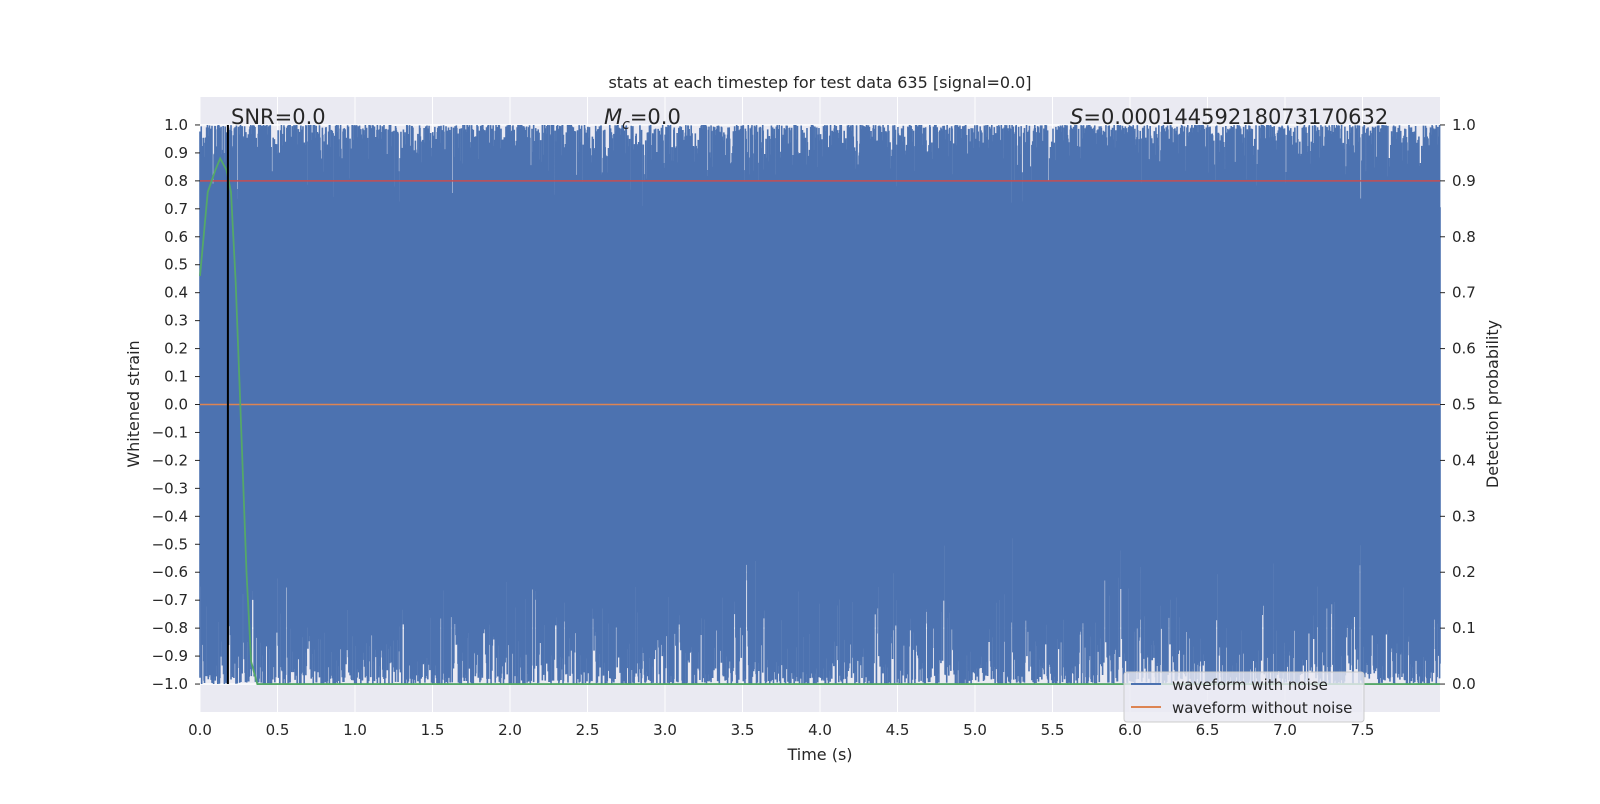 Image resolution: width=1600 pixels, height=804 pixels. Describe the element at coordinates (355, 730) in the screenshot. I see `x-tick-label: 1.0` at that location.